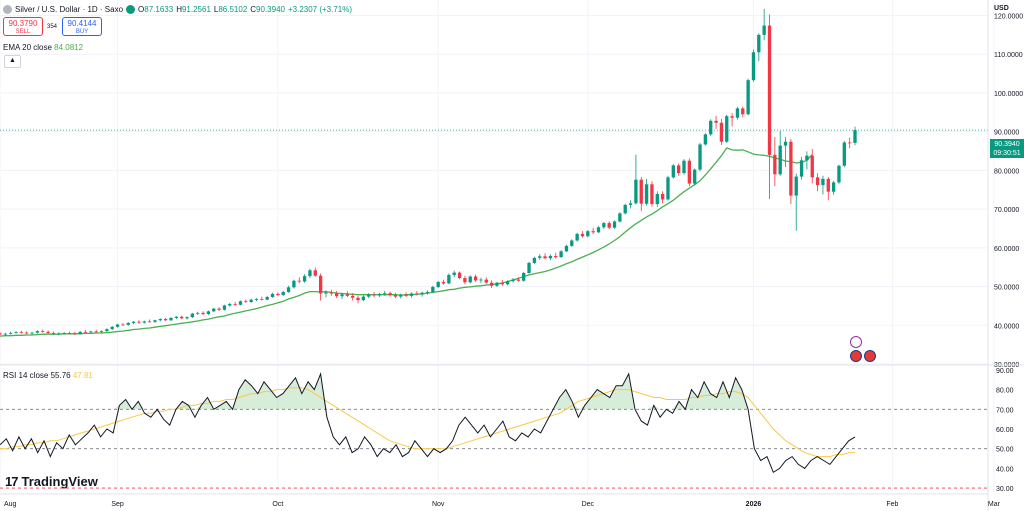 This screenshot has width=1024, height=511. I want to click on sell-button: 90.3790 SELL, so click(23, 26).